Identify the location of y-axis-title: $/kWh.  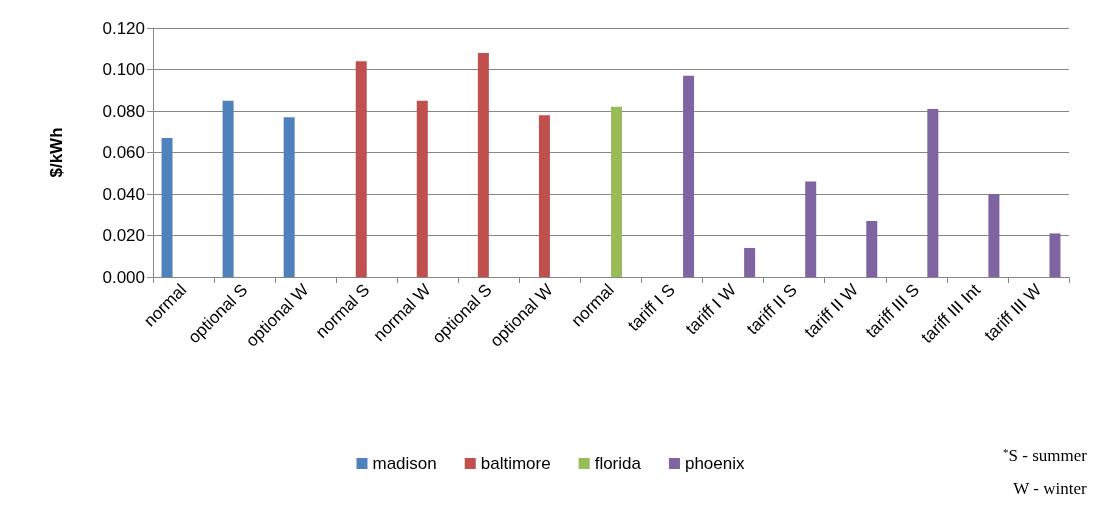
(56, 152).